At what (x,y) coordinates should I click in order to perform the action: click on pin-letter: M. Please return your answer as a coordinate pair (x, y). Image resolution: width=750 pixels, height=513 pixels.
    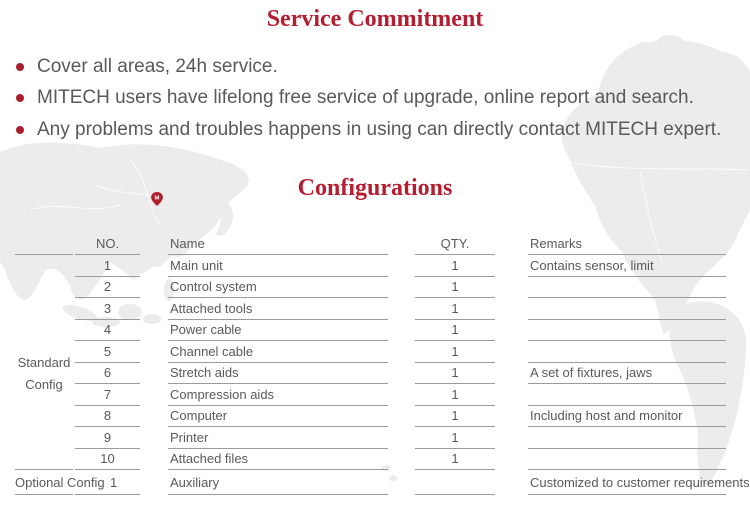
    Looking at the image, I should click on (157, 199).